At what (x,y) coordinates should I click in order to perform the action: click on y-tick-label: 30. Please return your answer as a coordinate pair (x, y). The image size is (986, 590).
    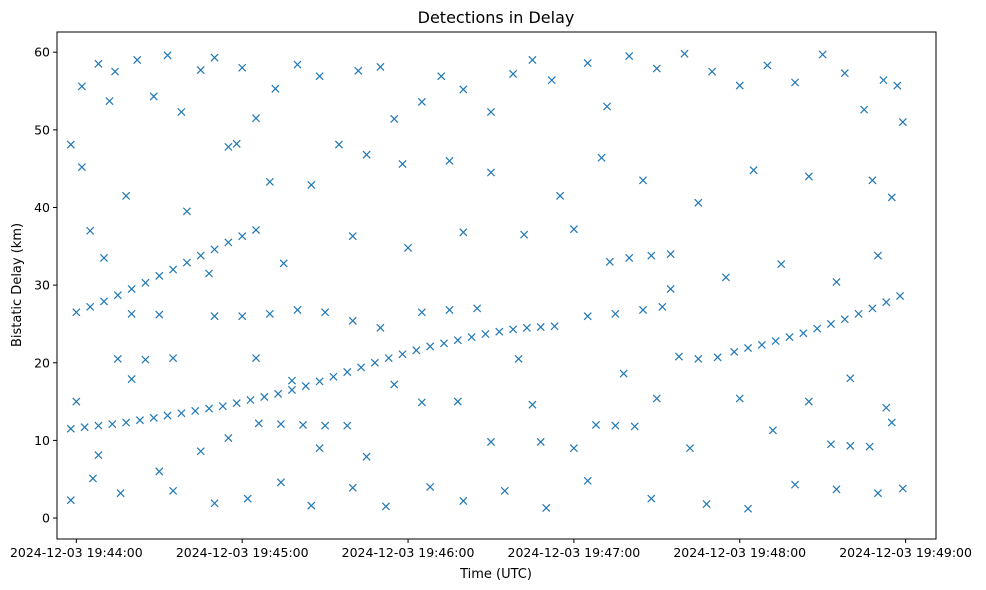
    Looking at the image, I should click on (42, 285).